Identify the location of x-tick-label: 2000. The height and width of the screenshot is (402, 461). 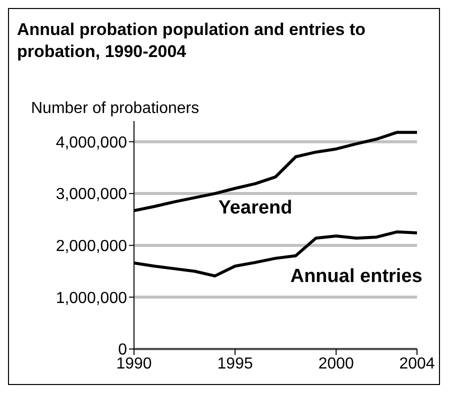
(336, 363).